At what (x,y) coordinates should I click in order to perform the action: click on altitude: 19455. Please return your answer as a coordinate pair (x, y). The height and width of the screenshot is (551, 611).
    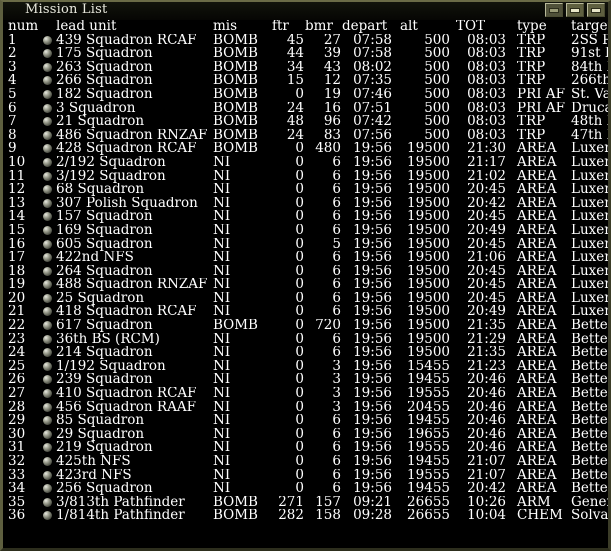
    Looking at the image, I should click on (428, 421).